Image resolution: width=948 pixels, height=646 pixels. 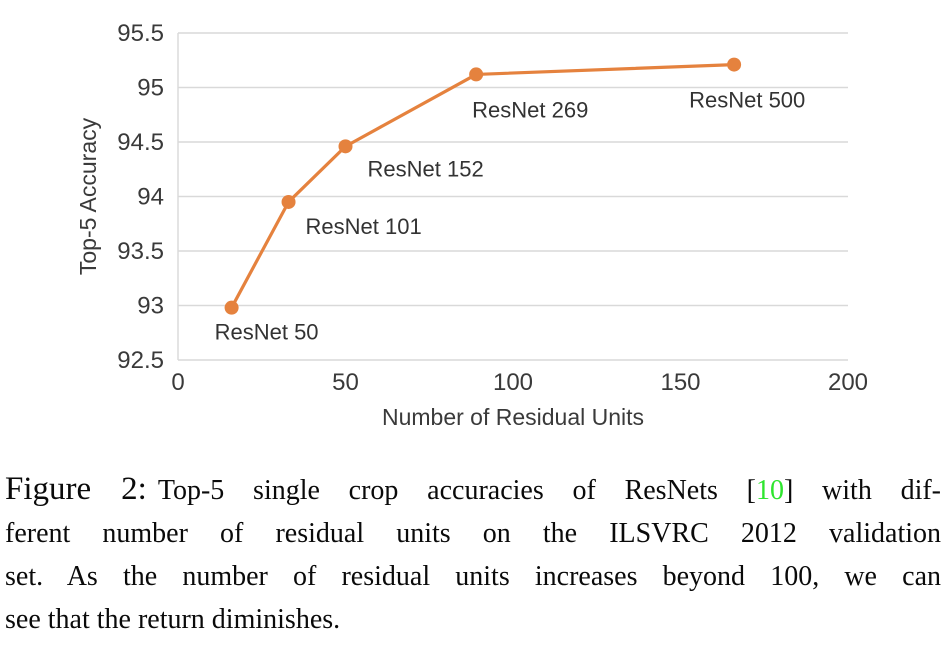 I want to click on data-point-label: ResNet 500, so click(x=747, y=100).